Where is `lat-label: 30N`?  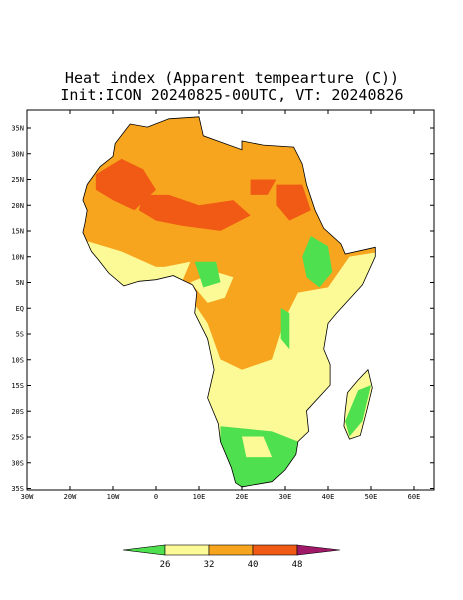
lat-label: 30N is located at coordinates (17, 154).